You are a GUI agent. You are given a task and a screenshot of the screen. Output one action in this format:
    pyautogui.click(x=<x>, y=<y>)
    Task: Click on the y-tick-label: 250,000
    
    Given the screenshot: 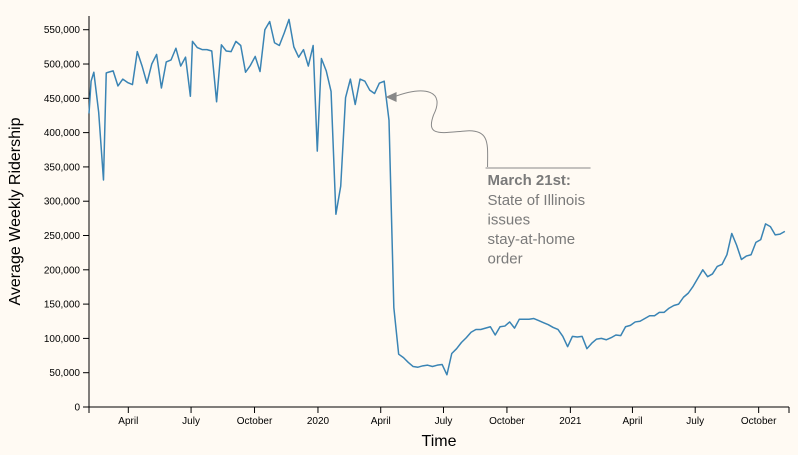 What is the action you would take?
    pyautogui.click(x=62, y=236)
    